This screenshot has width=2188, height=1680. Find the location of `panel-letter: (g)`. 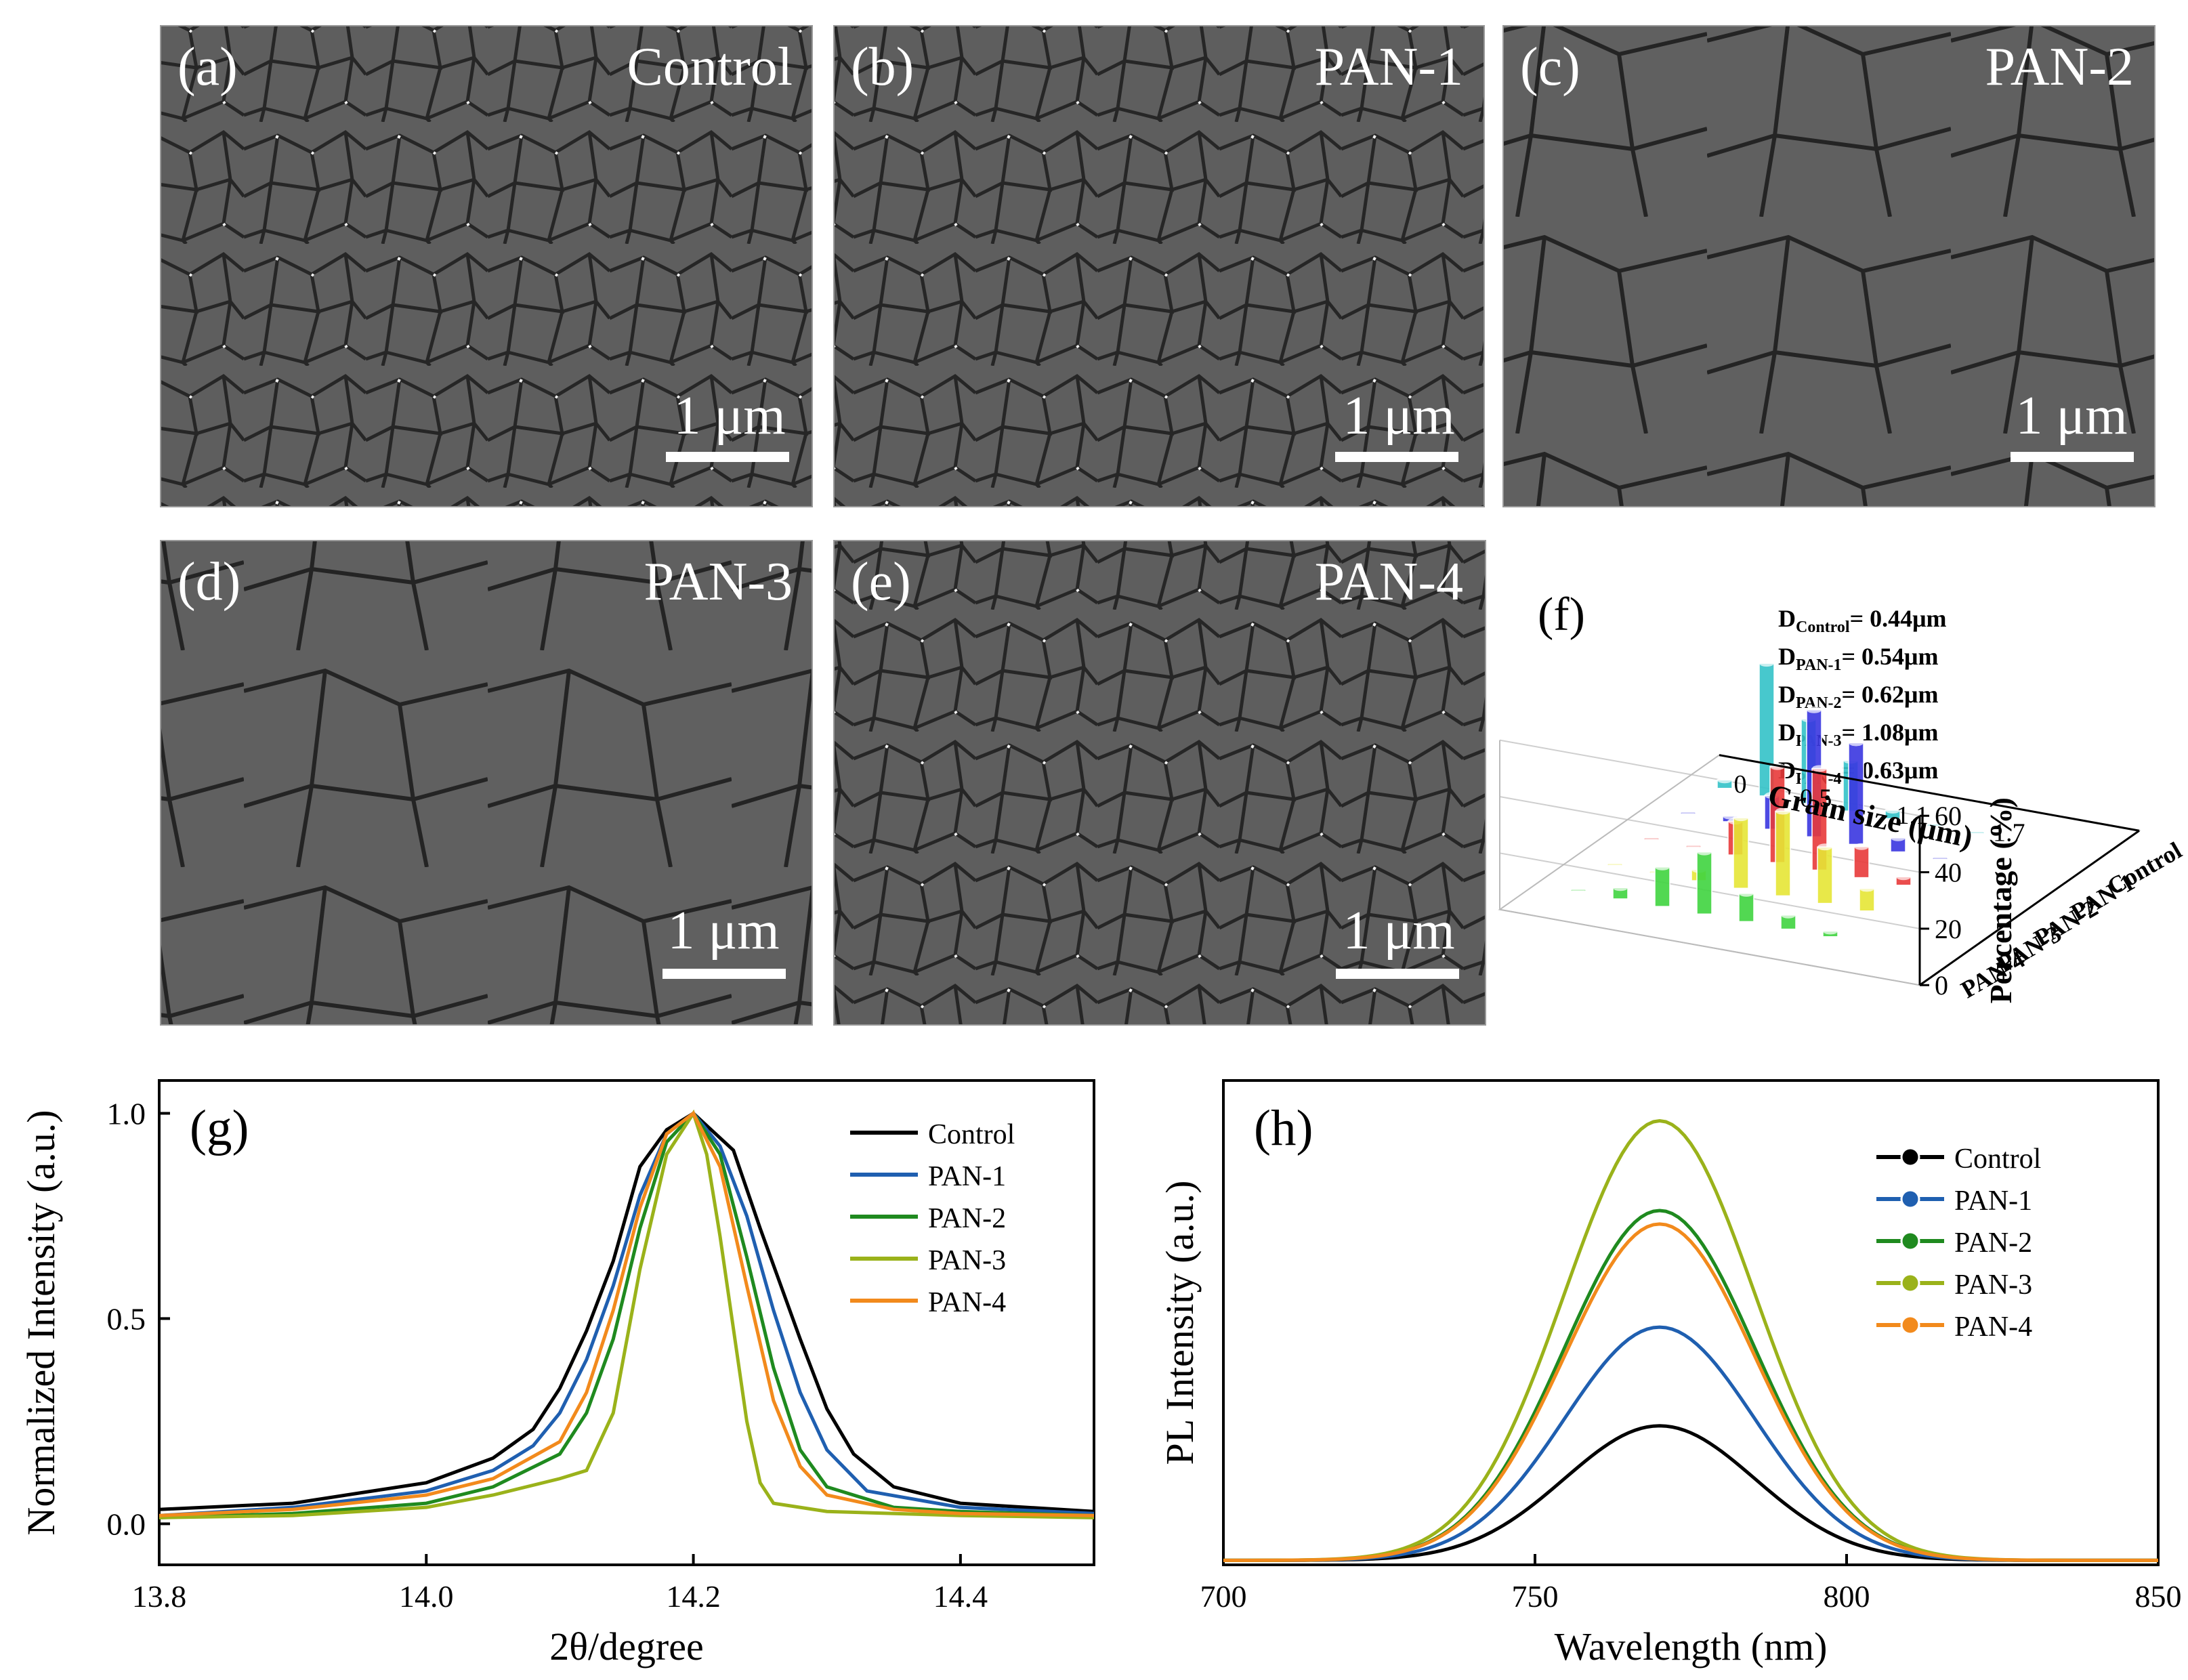

panel-letter: (g) is located at coordinates (219, 1128).